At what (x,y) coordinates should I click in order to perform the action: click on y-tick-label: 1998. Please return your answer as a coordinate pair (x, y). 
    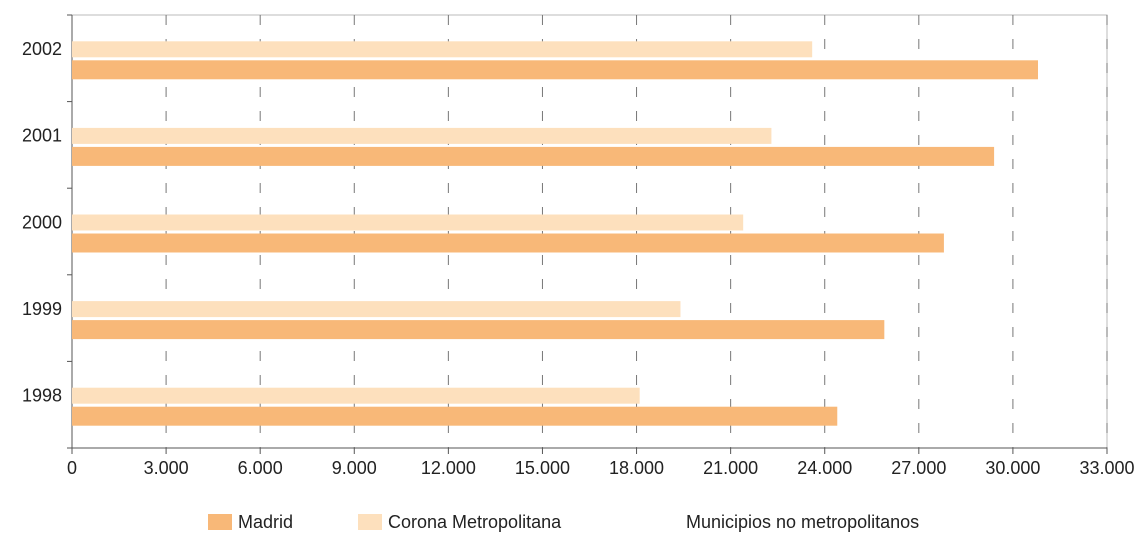
    Looking at the image, I should click on (42, 395).